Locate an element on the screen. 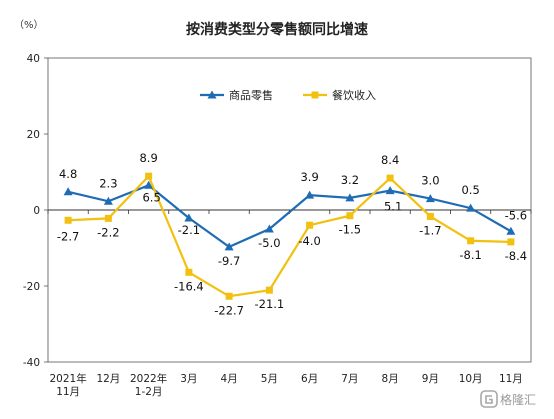 The image size is (554, 419). data-label: -16.4 is located at coordinates (189, 286).